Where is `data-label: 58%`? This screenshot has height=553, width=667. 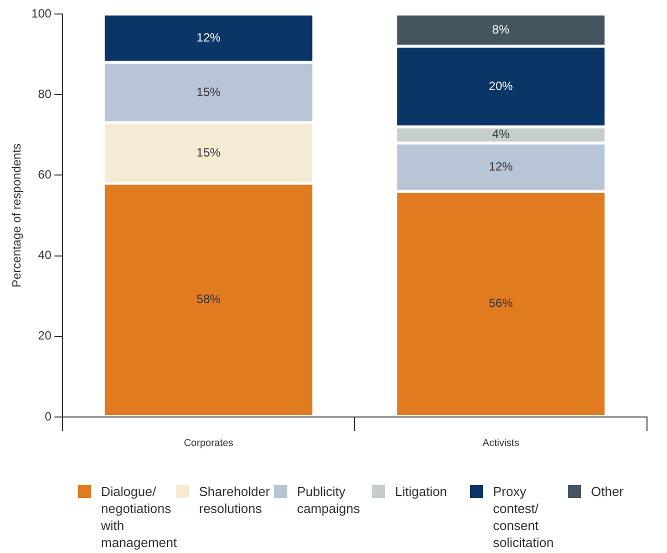 data-label: 58% is located at coordinates (208, 299).